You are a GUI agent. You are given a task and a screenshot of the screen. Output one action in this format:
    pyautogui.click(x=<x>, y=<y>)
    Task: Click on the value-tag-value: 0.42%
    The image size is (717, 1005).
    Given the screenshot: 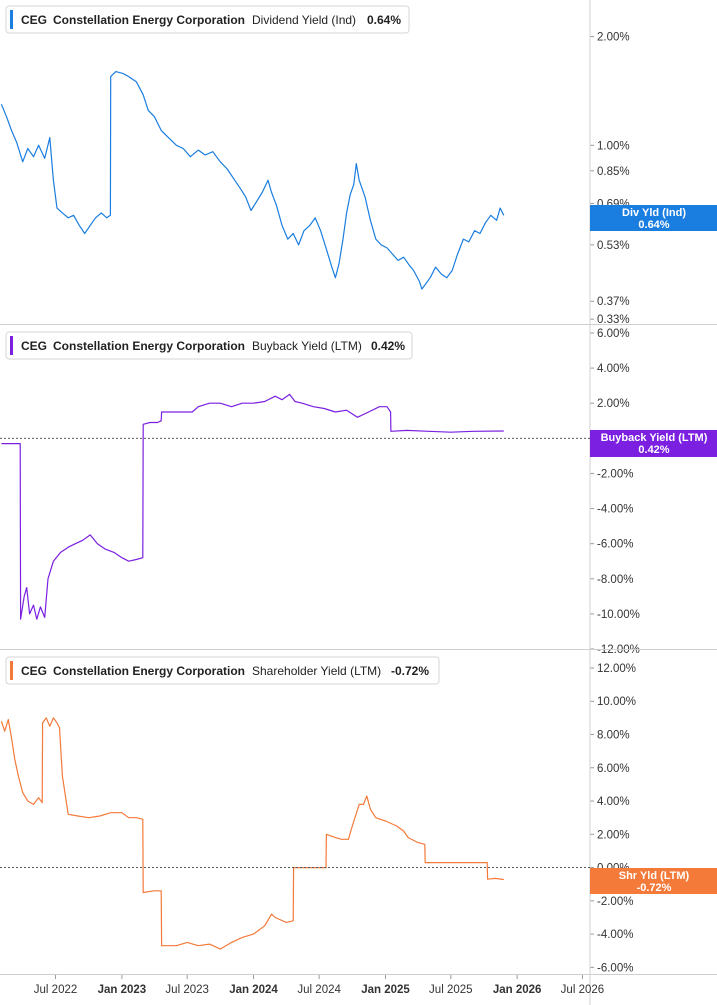 What is the action you would take?
    pyautogui.click(x=653, y=450)
    